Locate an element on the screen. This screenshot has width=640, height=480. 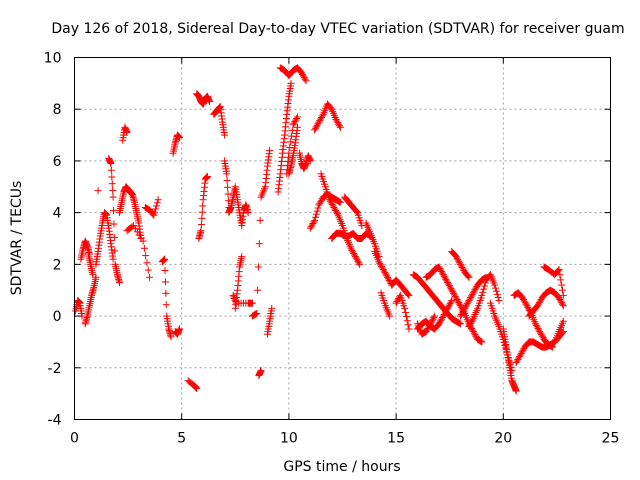
y-axis-title: SDTVAR / TECUs is located at coordinates (17, 238).